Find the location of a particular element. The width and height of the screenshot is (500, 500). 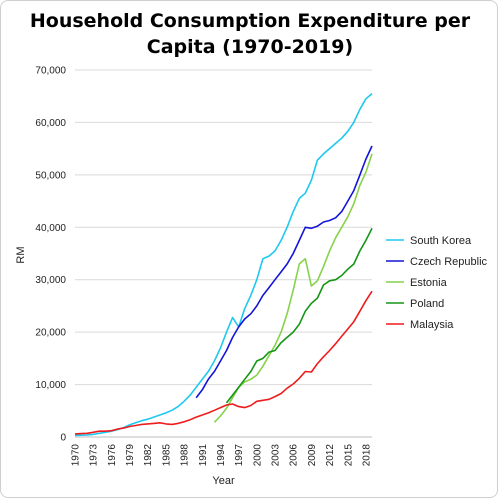

x-tick-label: 1982 is located at coordinates (148, 455).